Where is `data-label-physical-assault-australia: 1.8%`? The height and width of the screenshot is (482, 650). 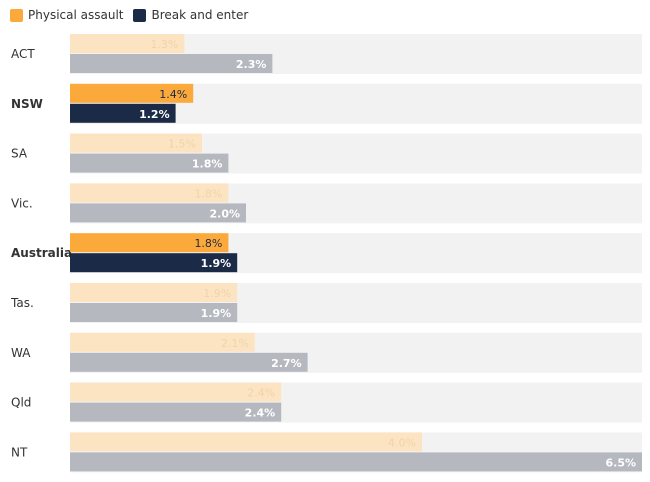 data-label-physical-assault-australia: 1.8% is located at coordinates (208, 243).